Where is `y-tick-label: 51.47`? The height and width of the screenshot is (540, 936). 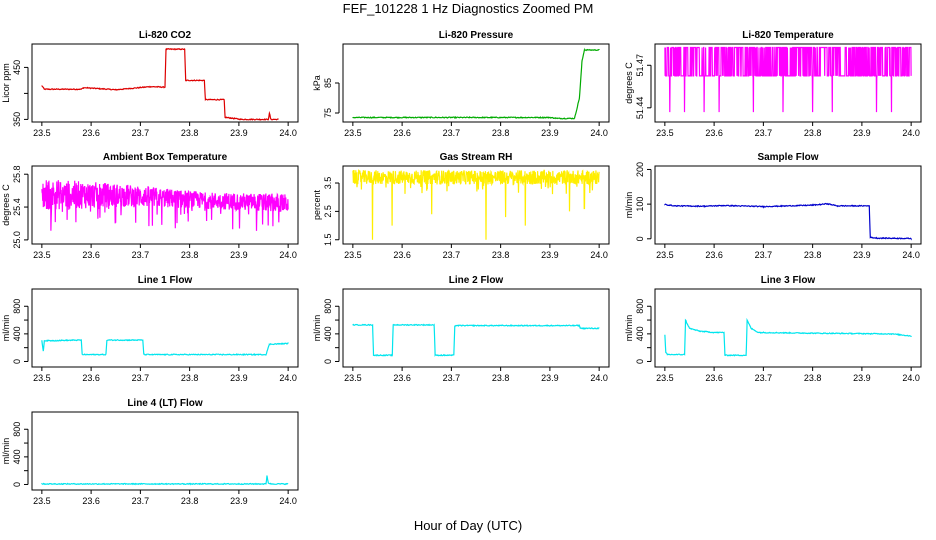
y-tick-label: 51.47 is located at coordinates (640, 65).